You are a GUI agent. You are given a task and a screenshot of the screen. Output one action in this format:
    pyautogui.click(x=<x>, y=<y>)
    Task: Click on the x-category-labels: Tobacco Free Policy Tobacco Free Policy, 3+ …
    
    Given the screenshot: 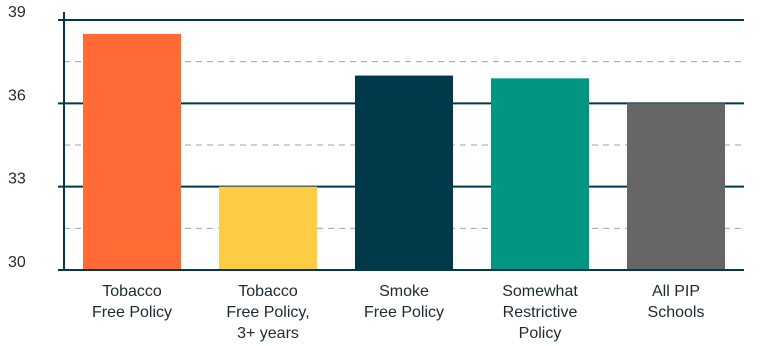 What is the action you would take?
    pyautogui.click(x=398, y=312)
    